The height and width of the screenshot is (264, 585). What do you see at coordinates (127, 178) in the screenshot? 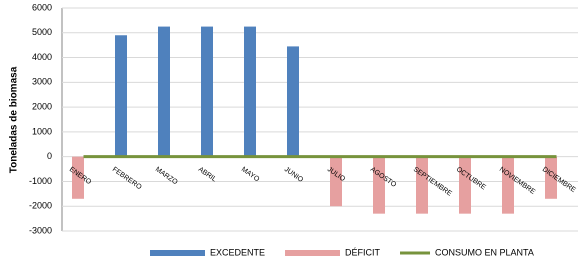
I see `x-tick-label: FEBRERO` at bounding box center [127, 178].